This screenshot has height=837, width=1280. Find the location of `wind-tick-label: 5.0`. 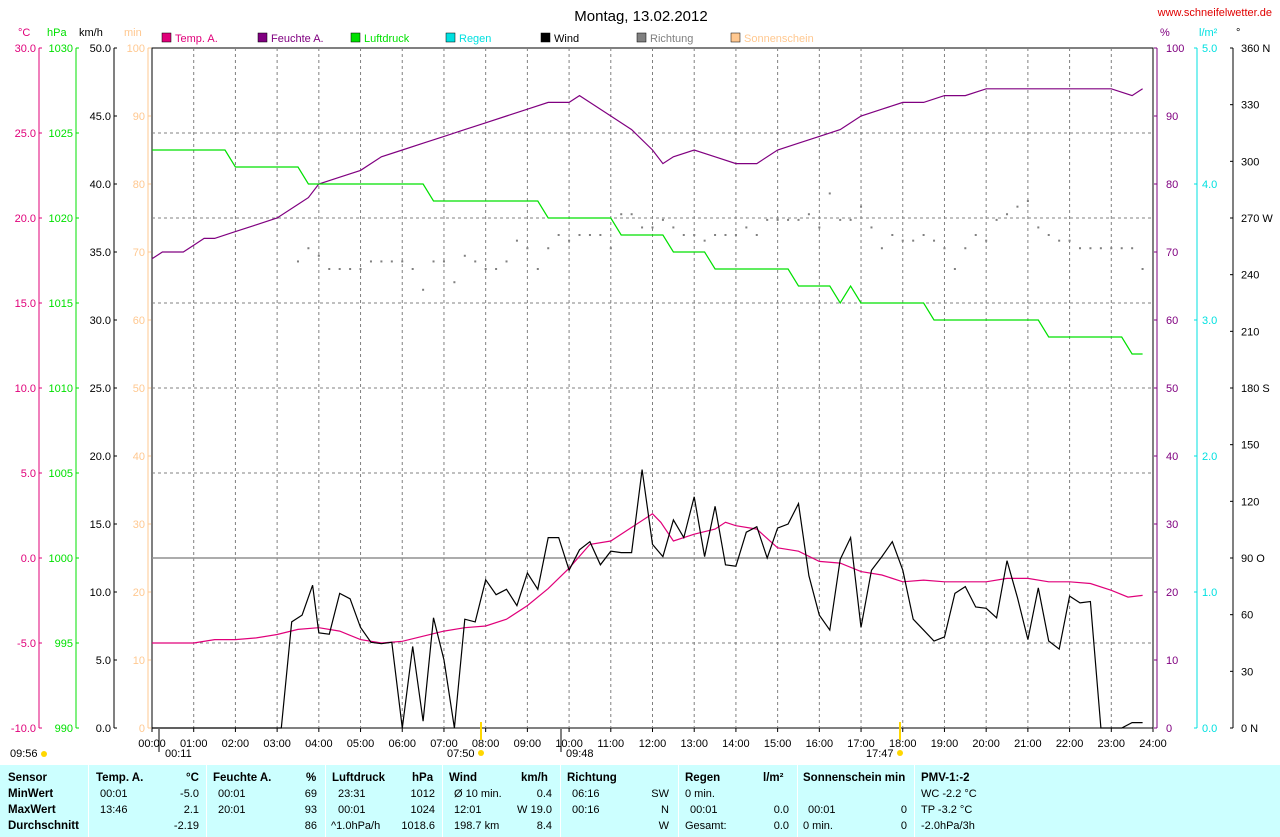

wind-tick-label: 5.0 is located at coordinates (103, 661).